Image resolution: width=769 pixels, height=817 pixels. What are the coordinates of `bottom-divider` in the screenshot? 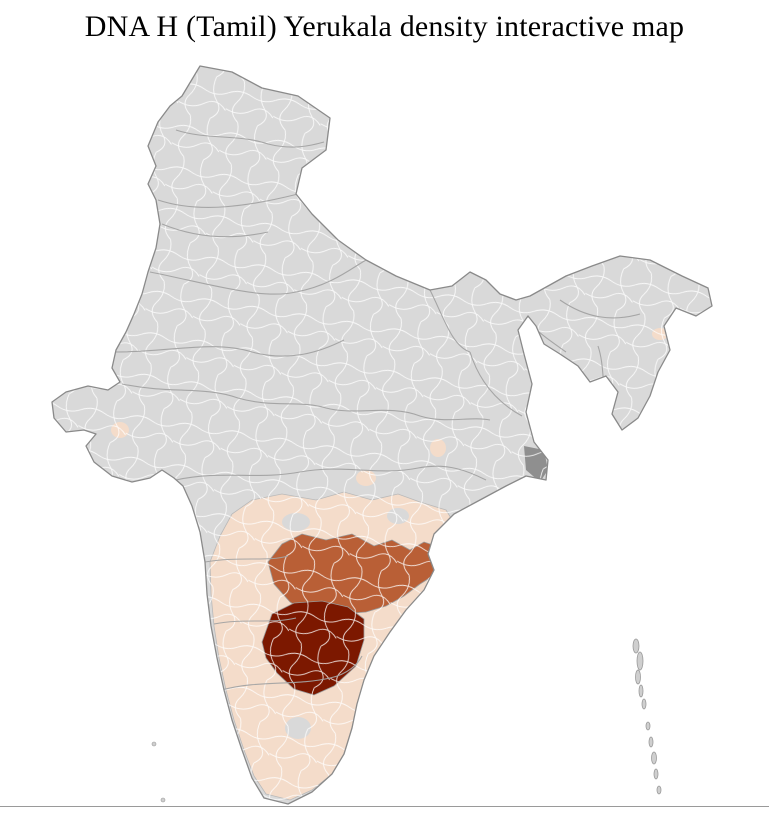 It's located at (384, 806).